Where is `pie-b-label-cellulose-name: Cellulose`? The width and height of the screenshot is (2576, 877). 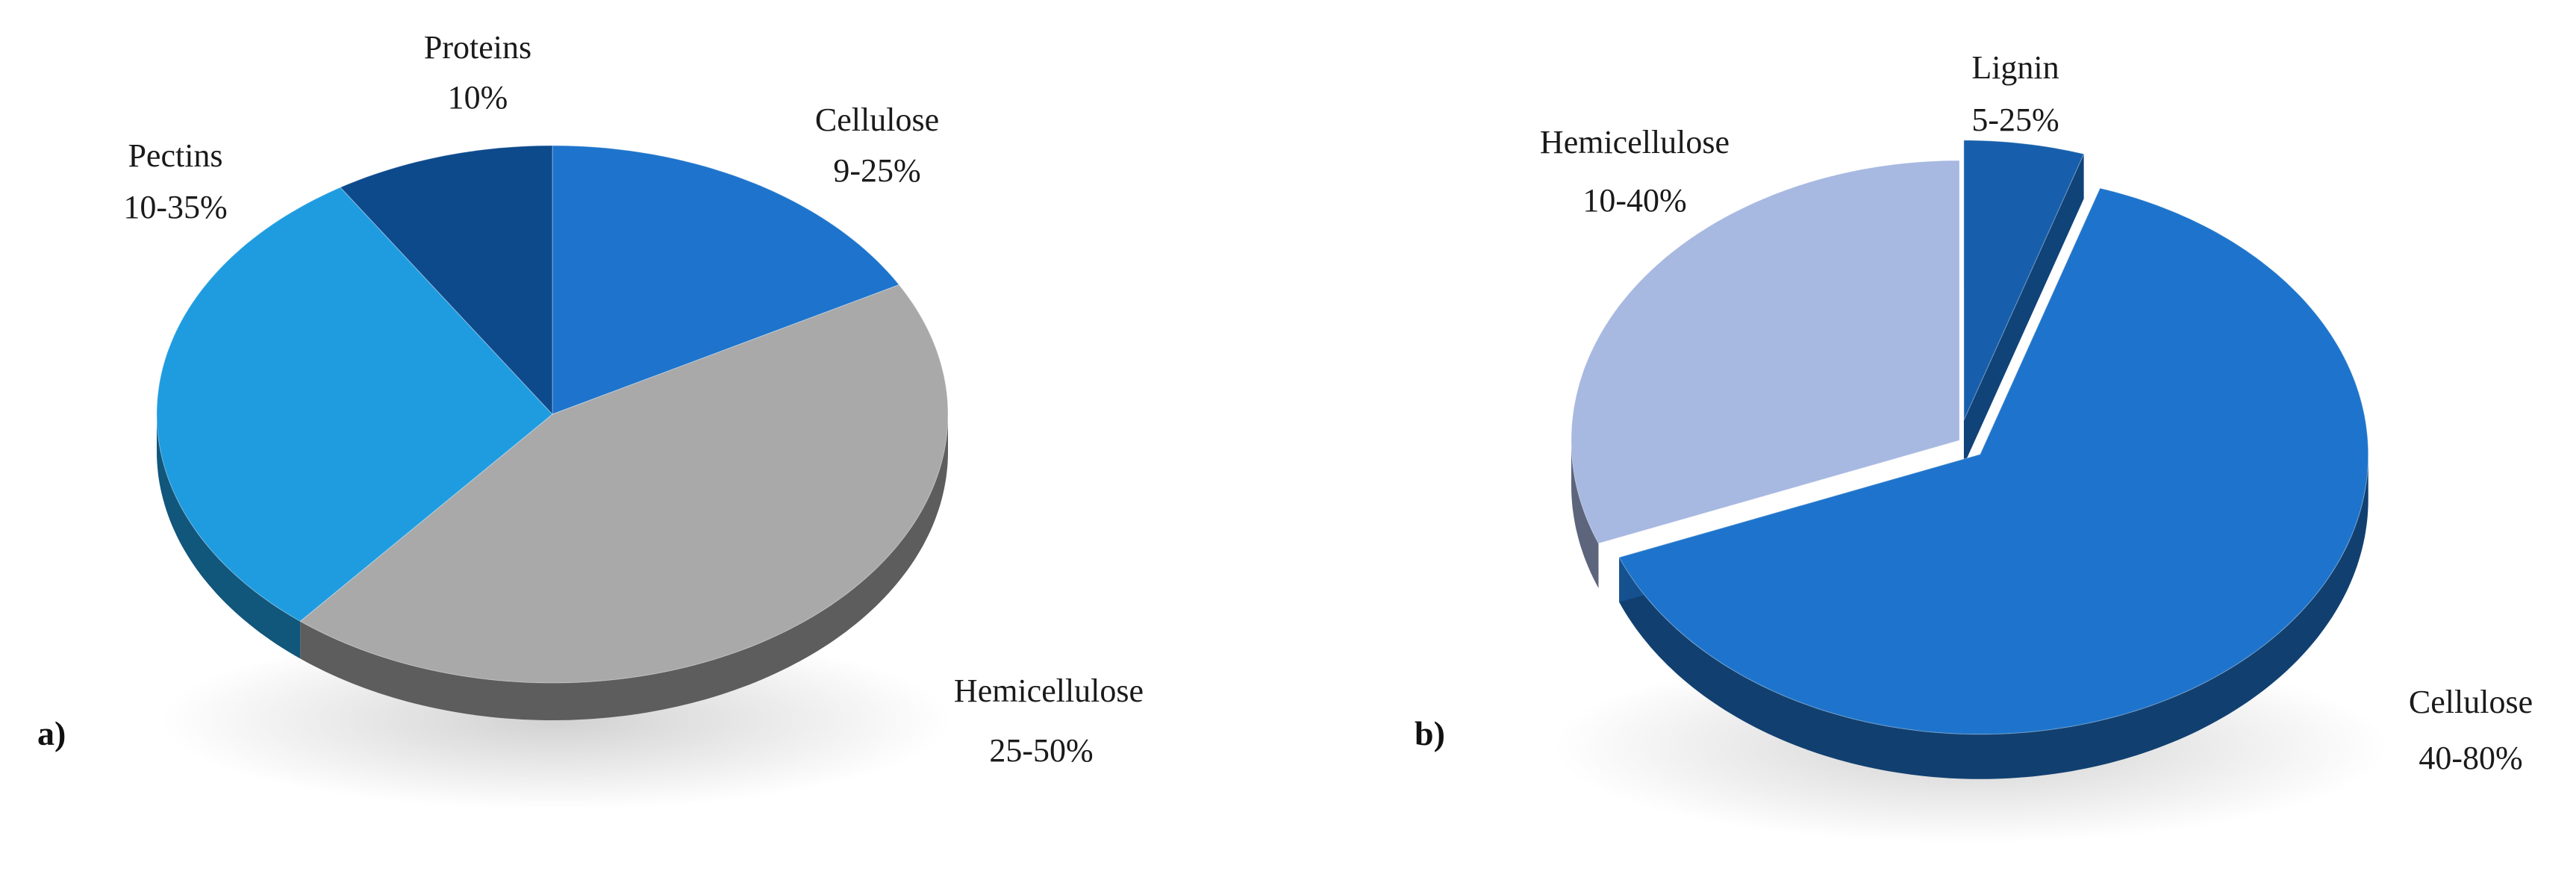 pie-b-label-cellulose-name: Cellulose is located at coordinates (2471, 702).